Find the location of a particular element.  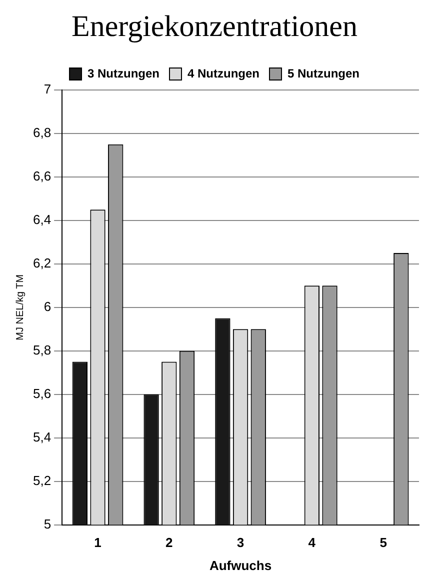

y-tick-label: 6 is located at coordinates (48, 306).